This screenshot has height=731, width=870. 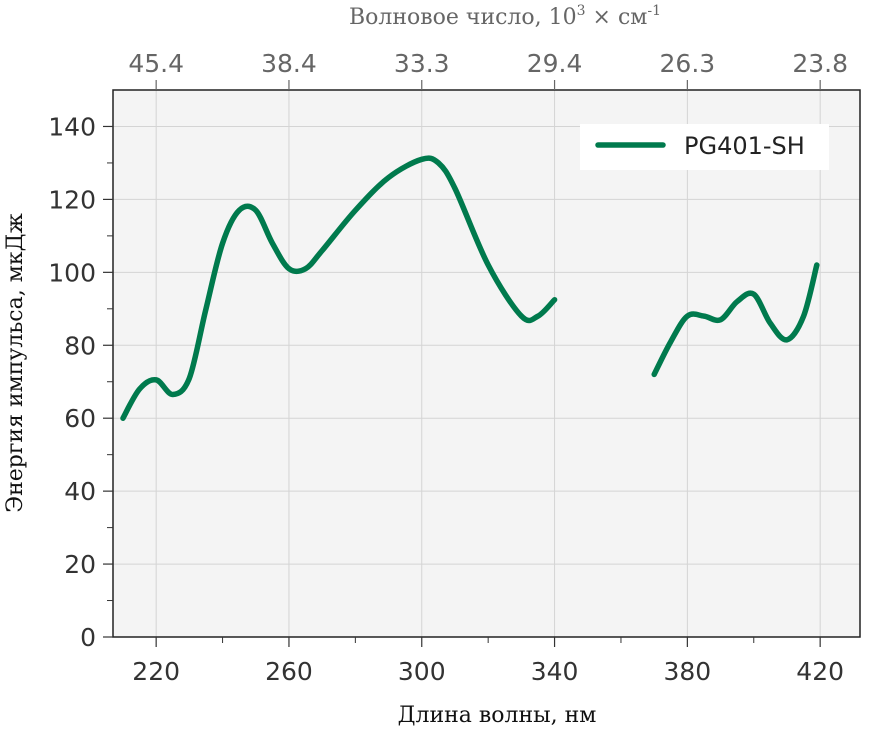 I want to click on y-tick-label: 20, so click(x=80, y=564).